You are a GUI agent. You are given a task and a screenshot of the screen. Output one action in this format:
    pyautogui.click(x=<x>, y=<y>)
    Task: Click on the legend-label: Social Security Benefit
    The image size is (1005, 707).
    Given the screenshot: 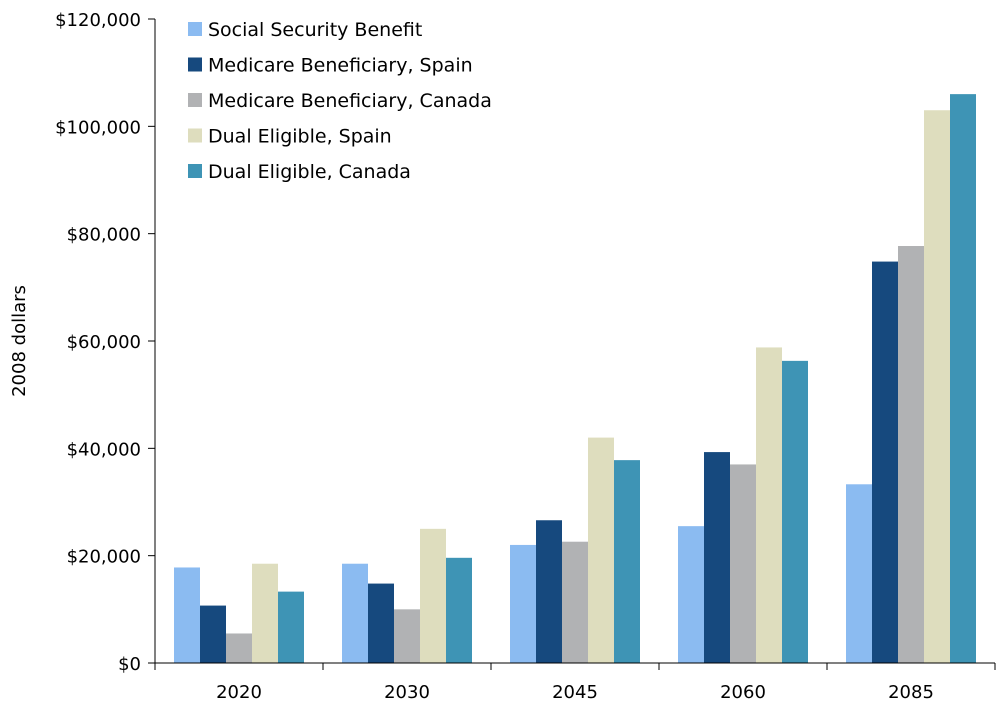 What is the action you would take?
    pyautogui.click(x=315, y=30)
    